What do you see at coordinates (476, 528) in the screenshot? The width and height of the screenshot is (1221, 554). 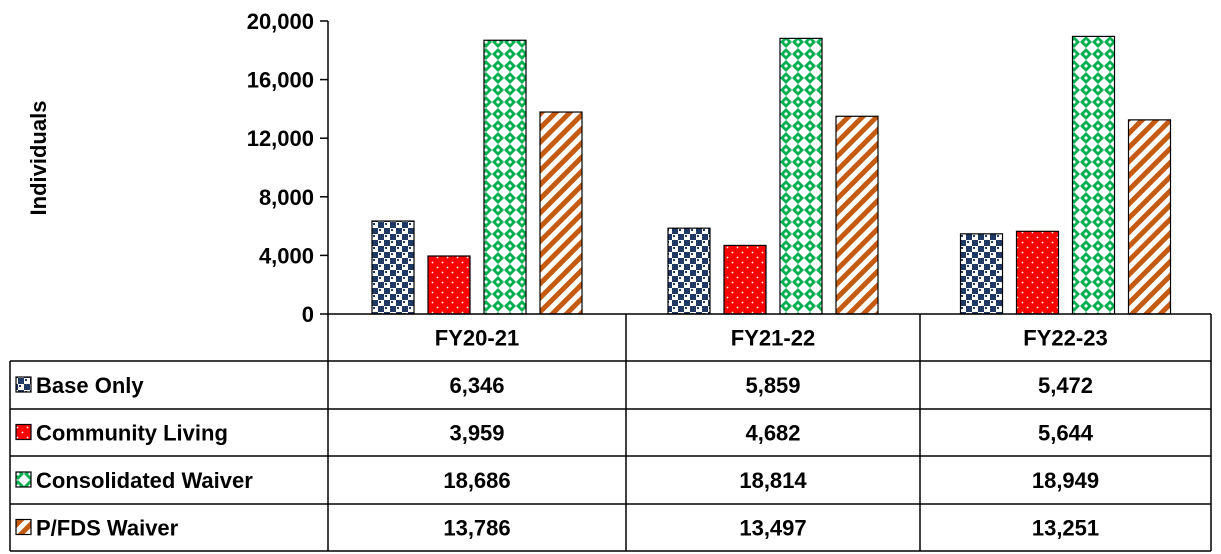 I see `data-label: 13,786` at bounding box center [476, 528].